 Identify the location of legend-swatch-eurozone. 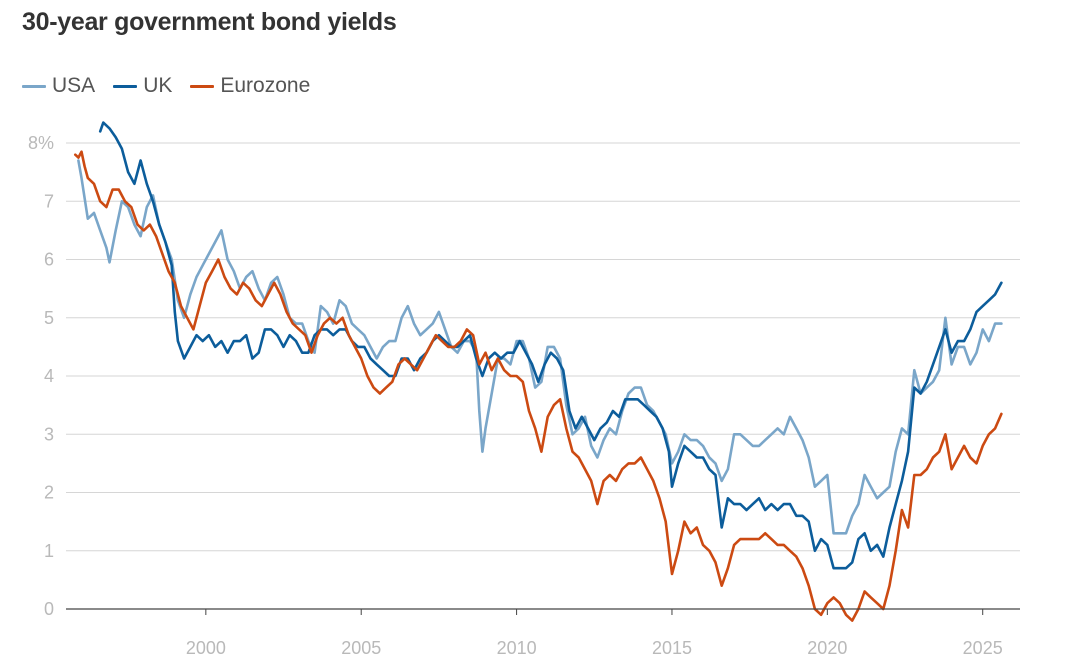
(202, 86).